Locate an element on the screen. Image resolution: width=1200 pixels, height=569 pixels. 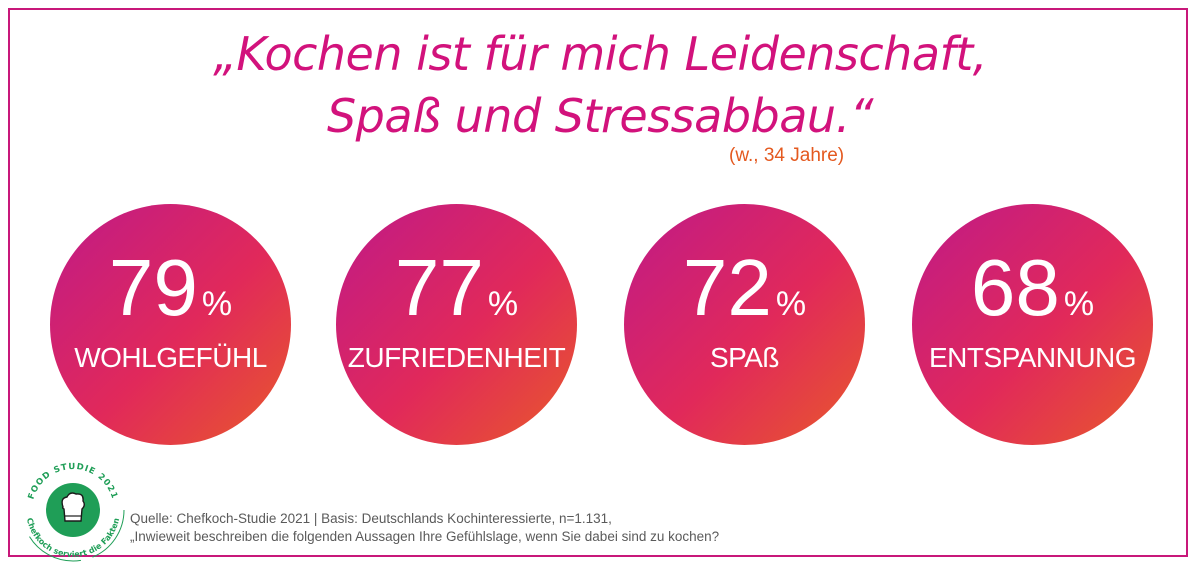
stat-value: 72% is located at coordinates (744, 288).